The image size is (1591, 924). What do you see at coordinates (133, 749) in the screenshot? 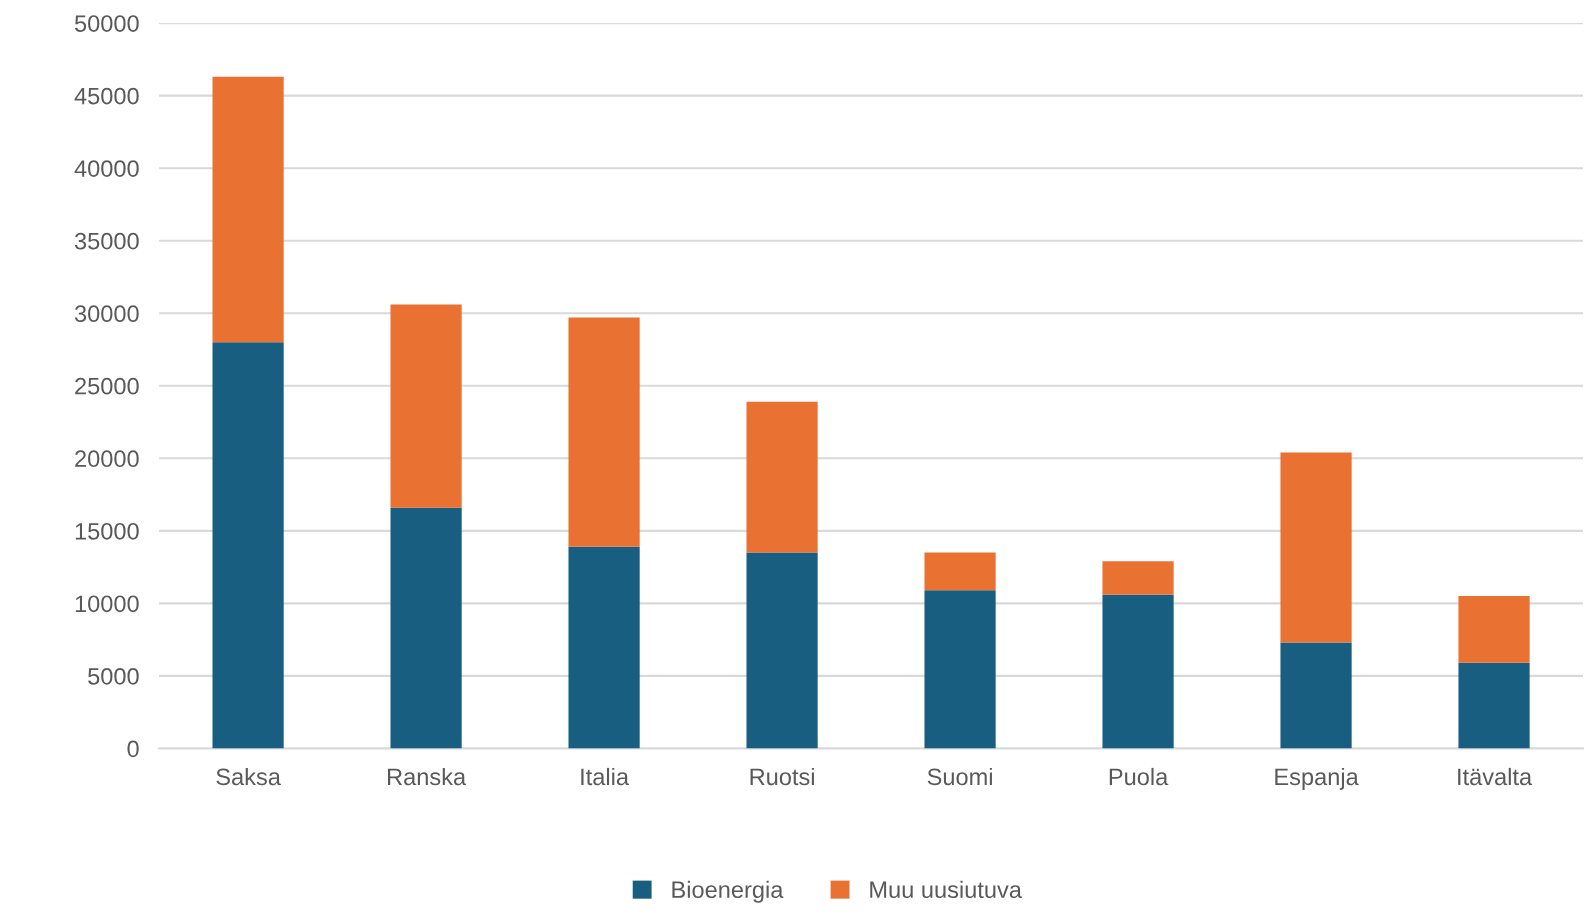
I see `y-tick-label: 0` at bounding box center [133, 749].